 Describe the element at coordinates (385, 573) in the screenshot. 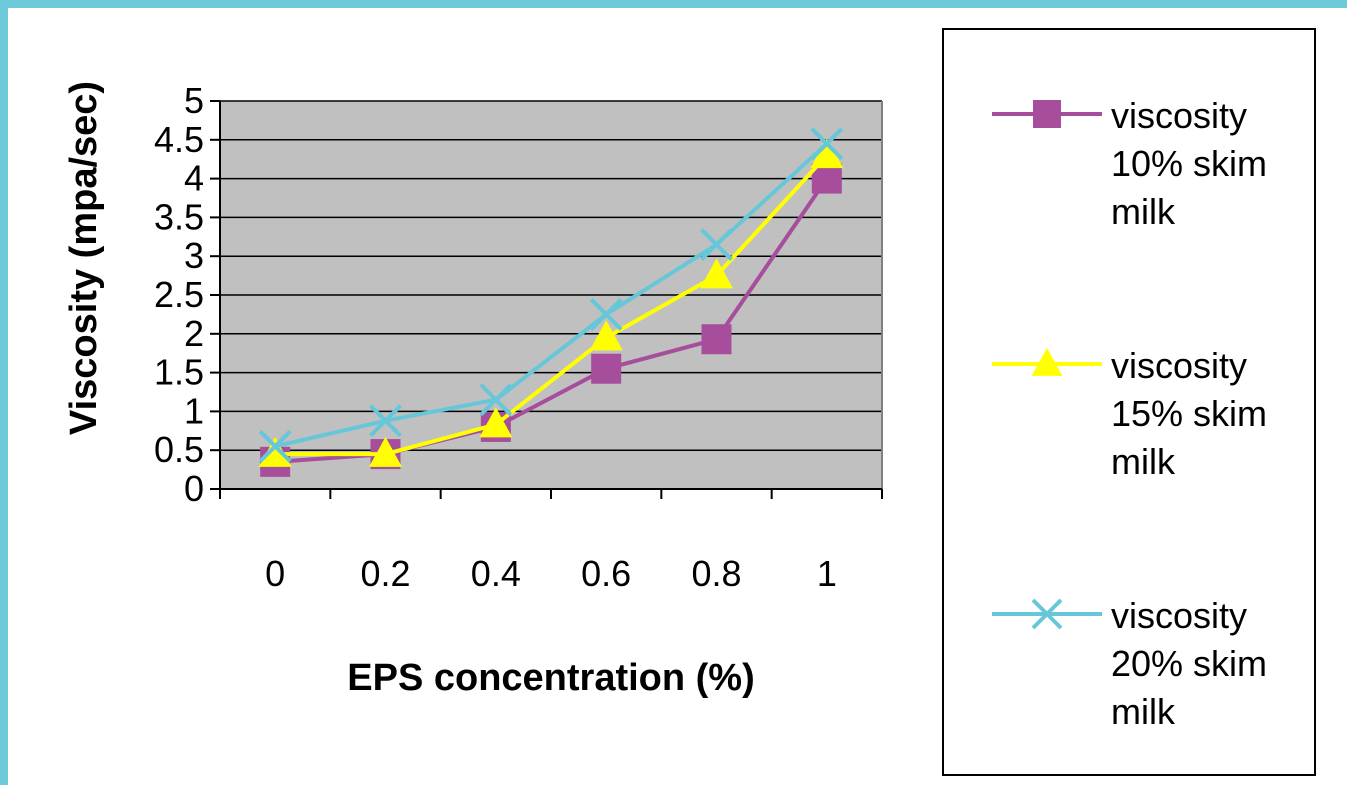

I see `x-tick-label: 0.2` at that location.